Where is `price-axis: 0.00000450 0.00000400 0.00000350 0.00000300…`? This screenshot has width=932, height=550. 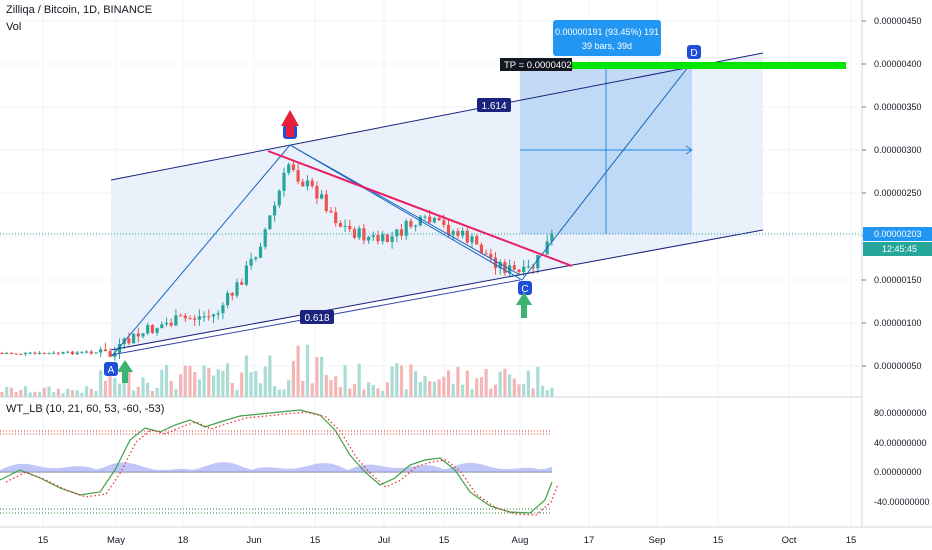
price-axis: 0.00000450 0.00000400 0.00000350 0.00000300… is located at coordinates (892, 193).